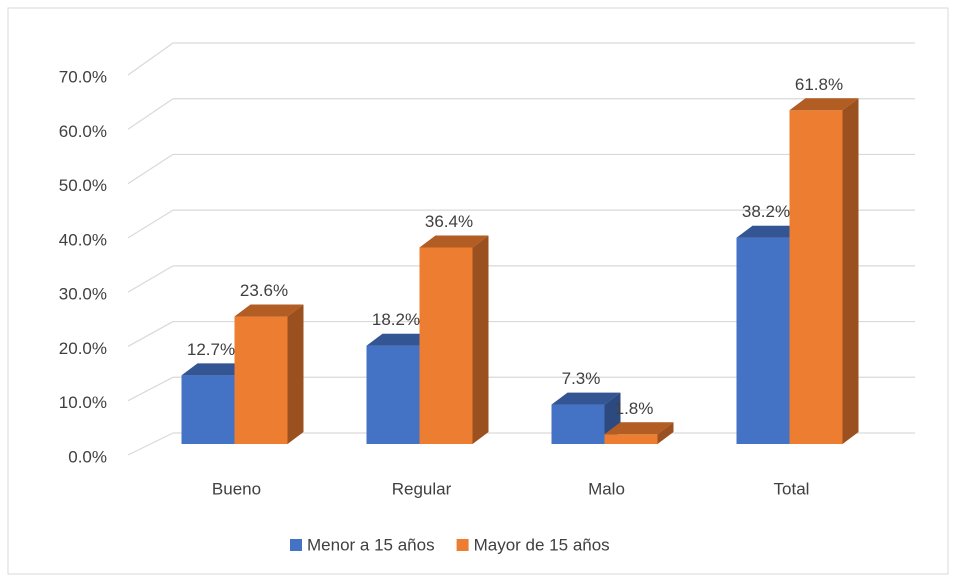  What do you see at coordinates (83, 294) in the screenshot?
I see `y-tick-label: 30.0%` at bounding box center [83, 294].